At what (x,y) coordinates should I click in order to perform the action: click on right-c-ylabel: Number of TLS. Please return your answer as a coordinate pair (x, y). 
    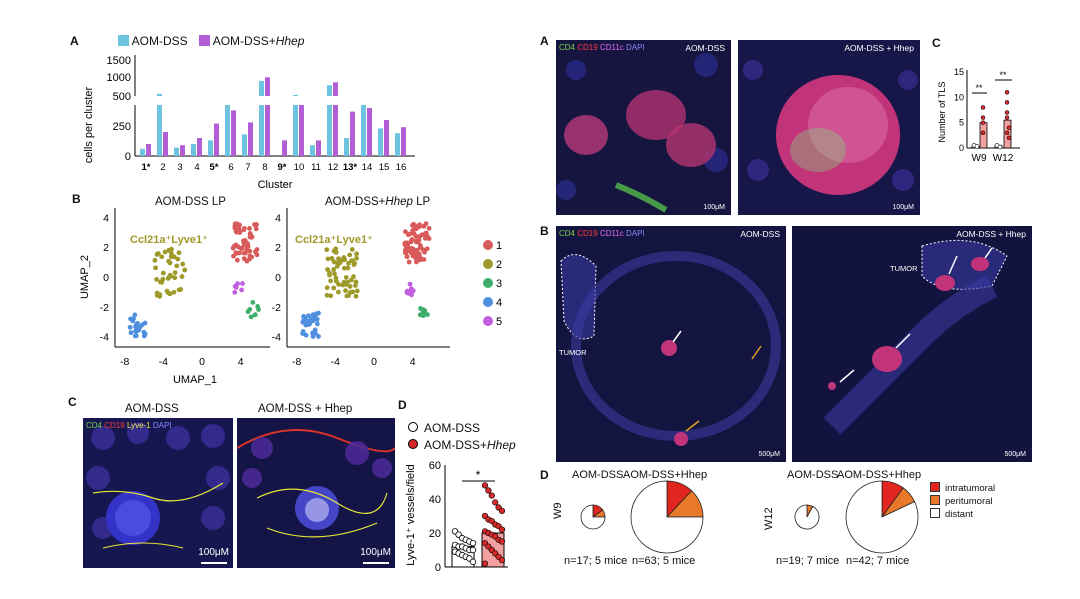
    Looking at the image, I should click on (942, 112).